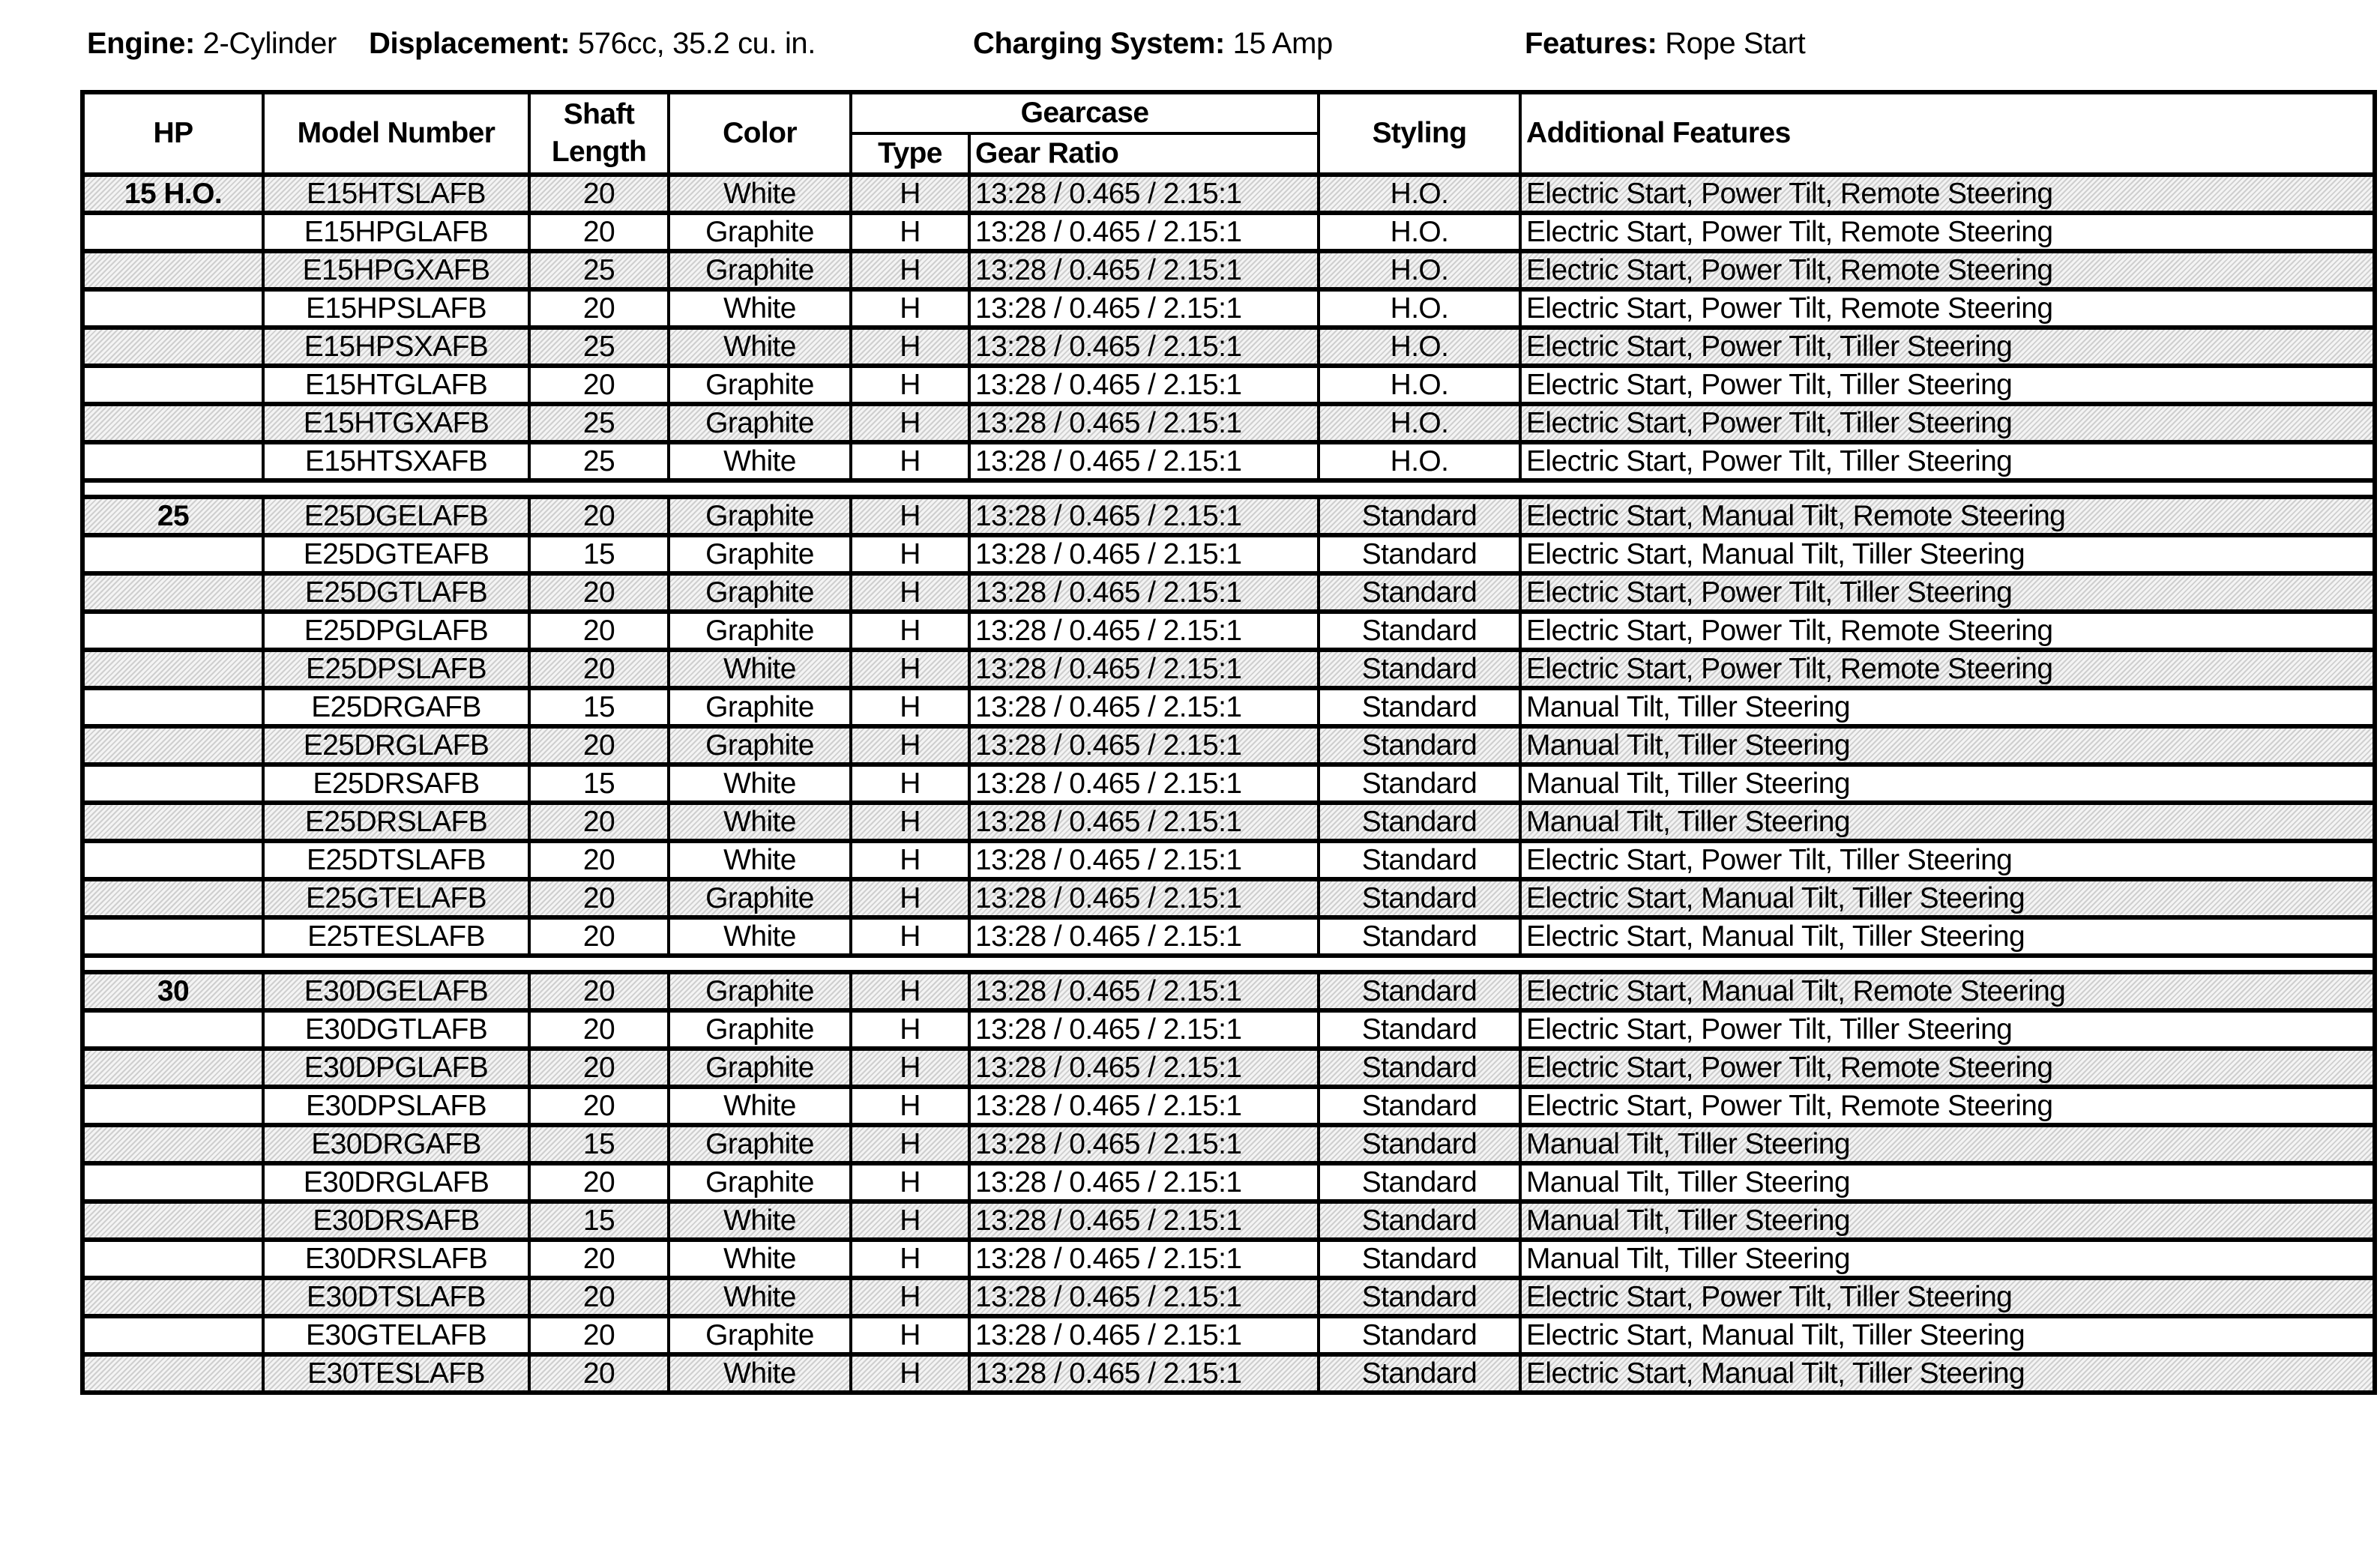 This screenshot has width=2380, height=1550. I want to click on model-number-cell: E15HPGXAFB, so click(396, 271).